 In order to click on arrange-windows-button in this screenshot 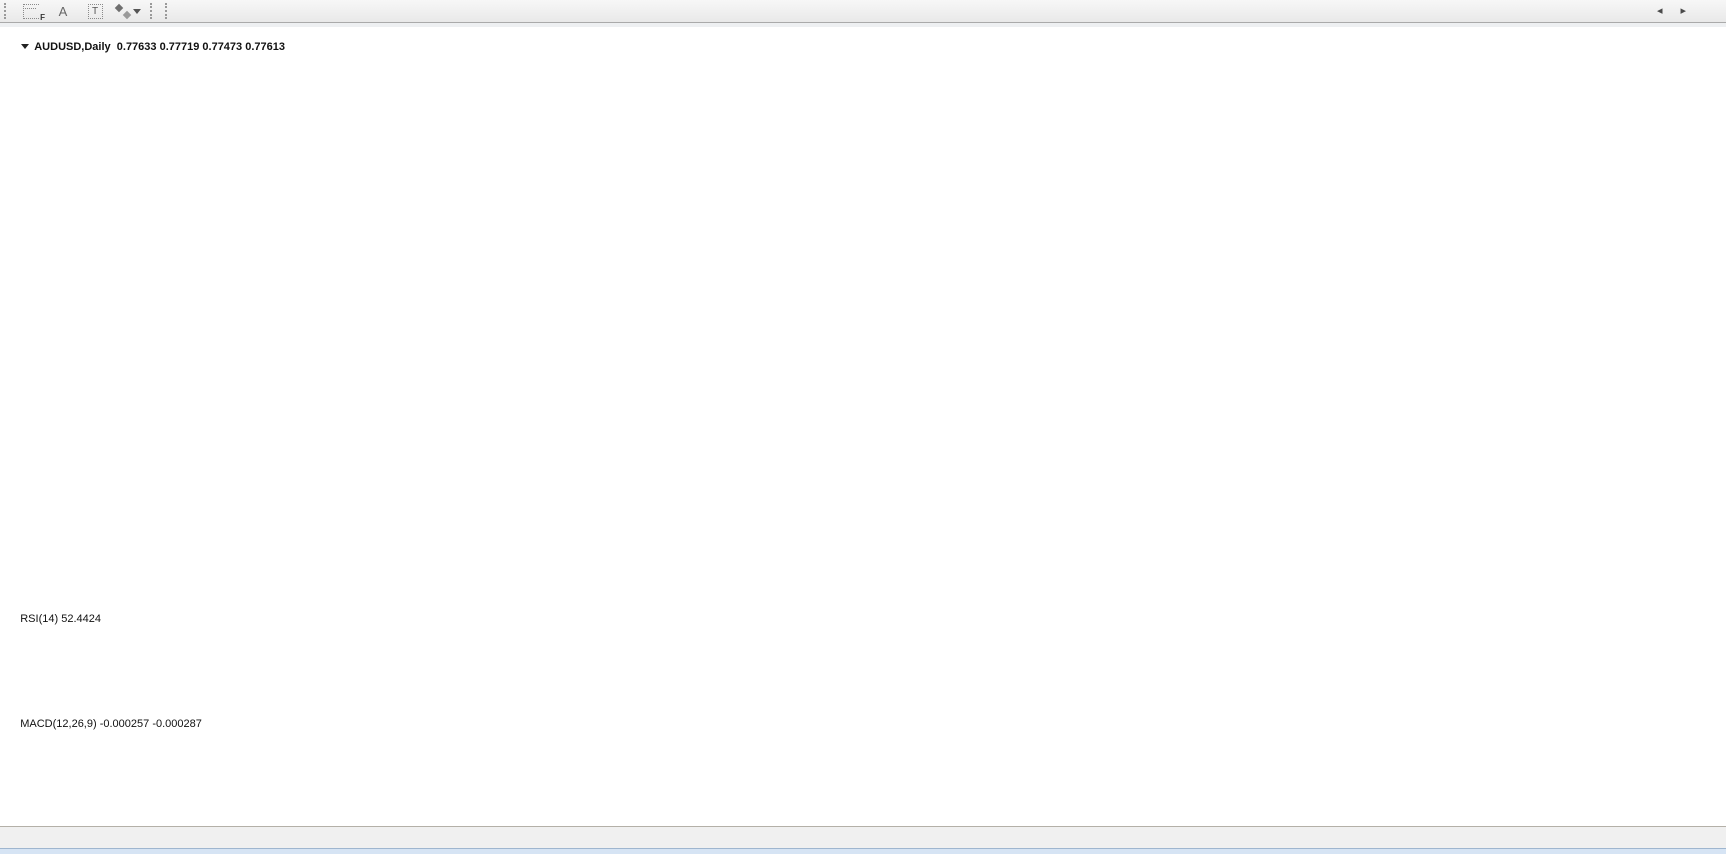, I will do `click(128, 11)`.